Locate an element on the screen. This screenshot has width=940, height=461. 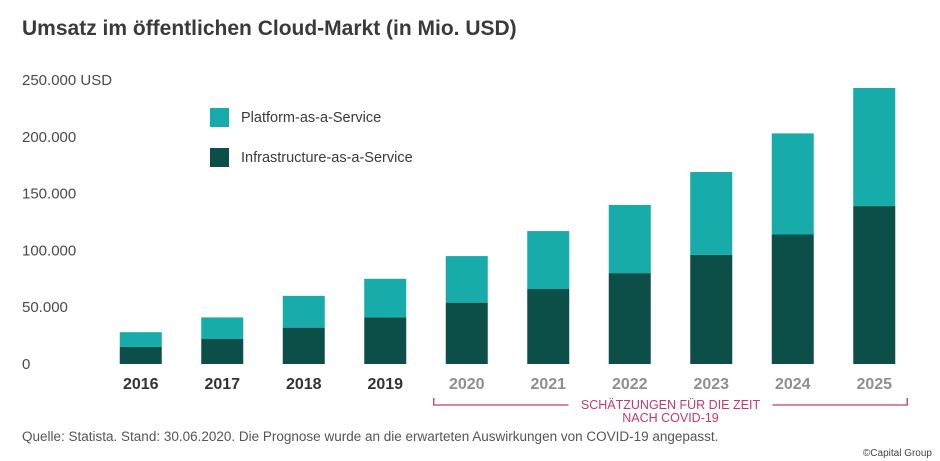
x-tick-label: 2021 is located at coordinates (548, 384).